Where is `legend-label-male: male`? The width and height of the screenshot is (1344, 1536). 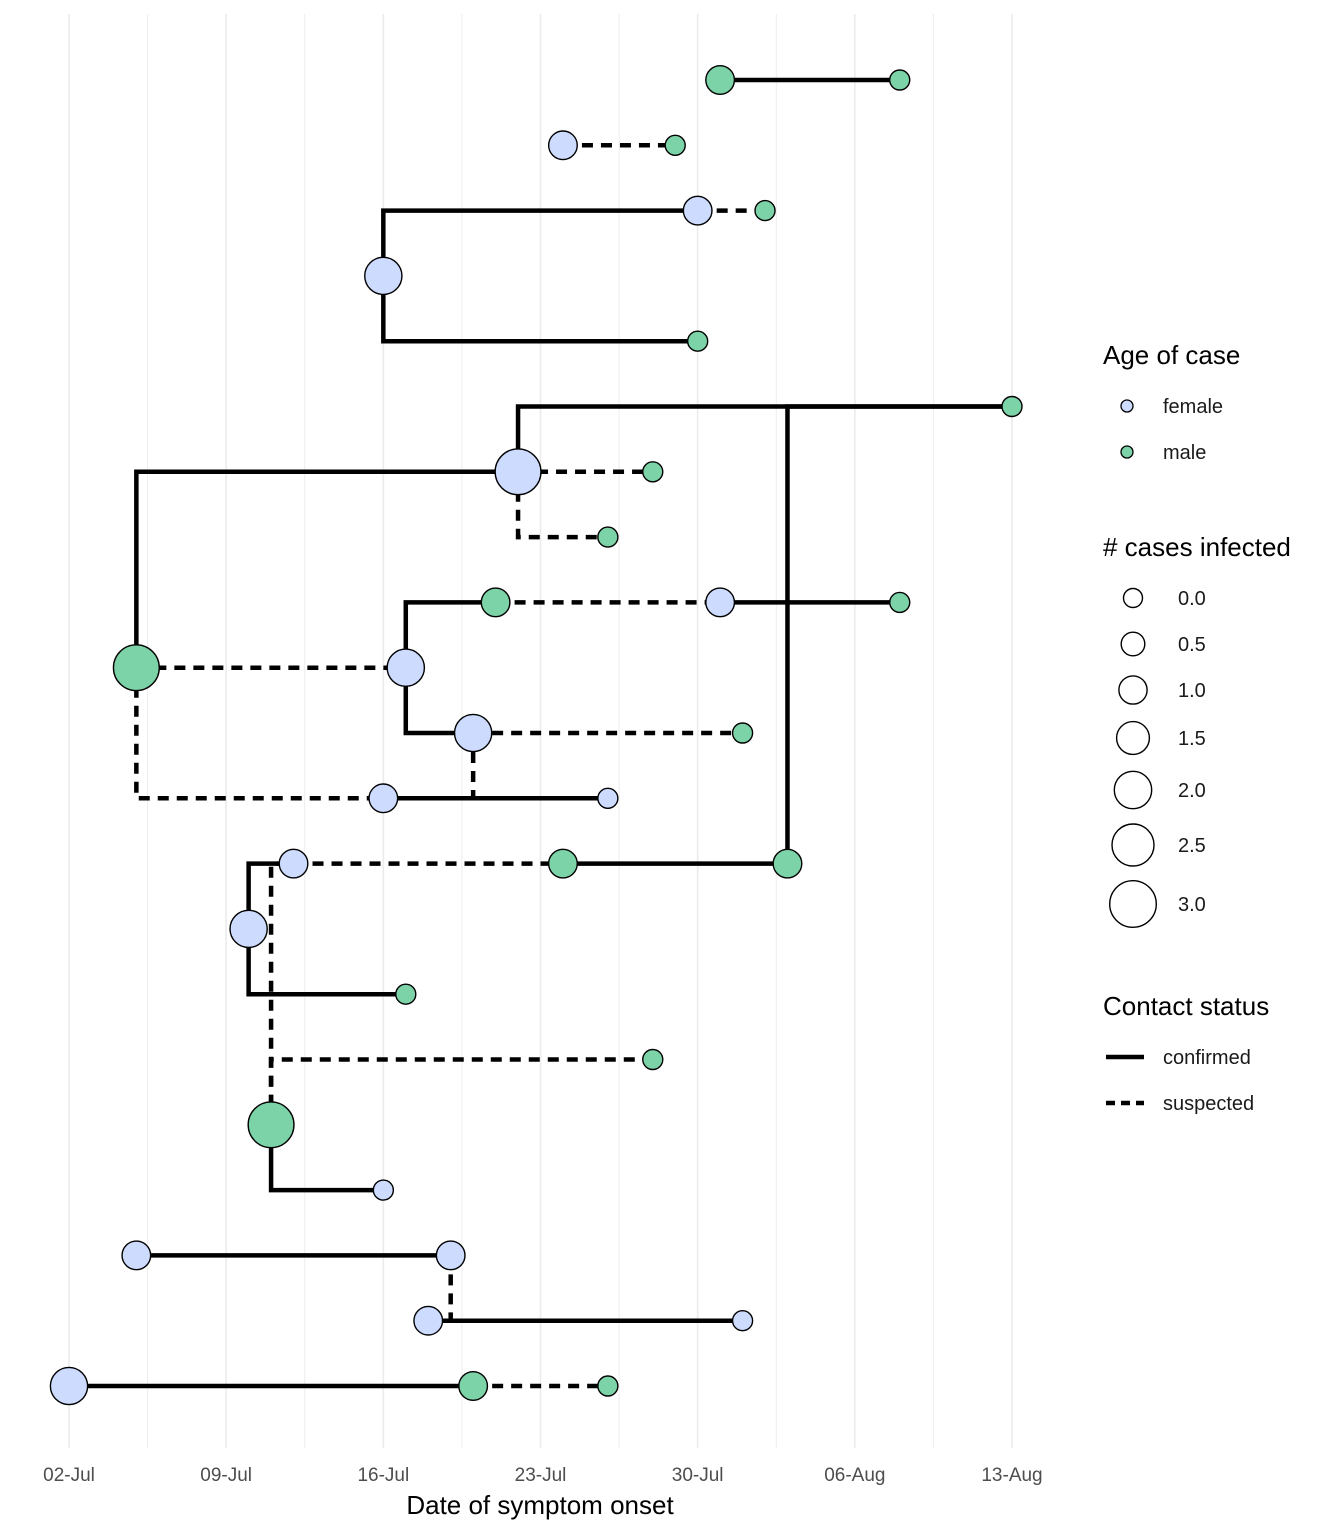 legend-label-male: male is located at coordinates (1184, 453).